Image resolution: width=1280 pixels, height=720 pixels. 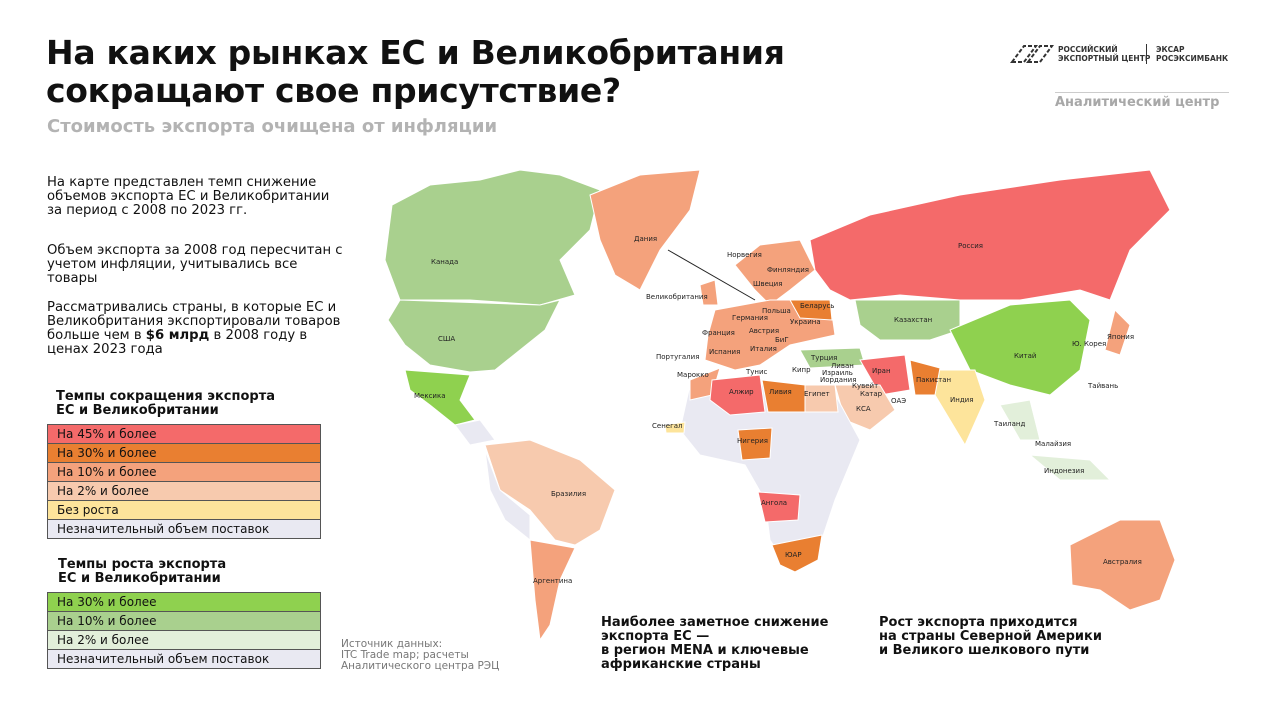 What do you see at coordinates (1146, 54) in the screenshot?
I see `logo-divider` at bounding box center [1146, 54].